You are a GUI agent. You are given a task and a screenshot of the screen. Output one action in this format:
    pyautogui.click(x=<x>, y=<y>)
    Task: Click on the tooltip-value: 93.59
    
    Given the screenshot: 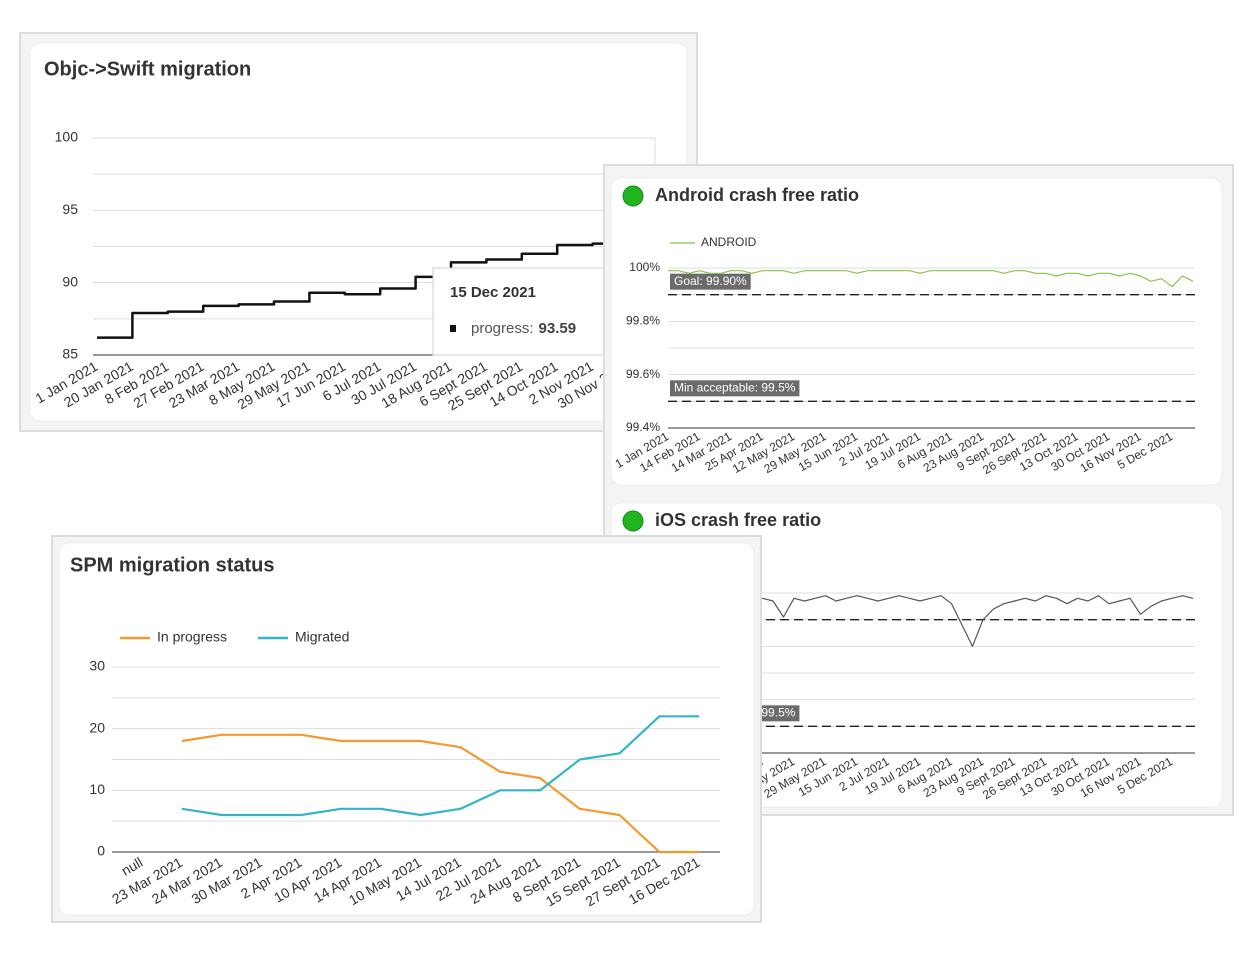 What is the action you would take?
    pyautogui.click(x=558, y=328)
    